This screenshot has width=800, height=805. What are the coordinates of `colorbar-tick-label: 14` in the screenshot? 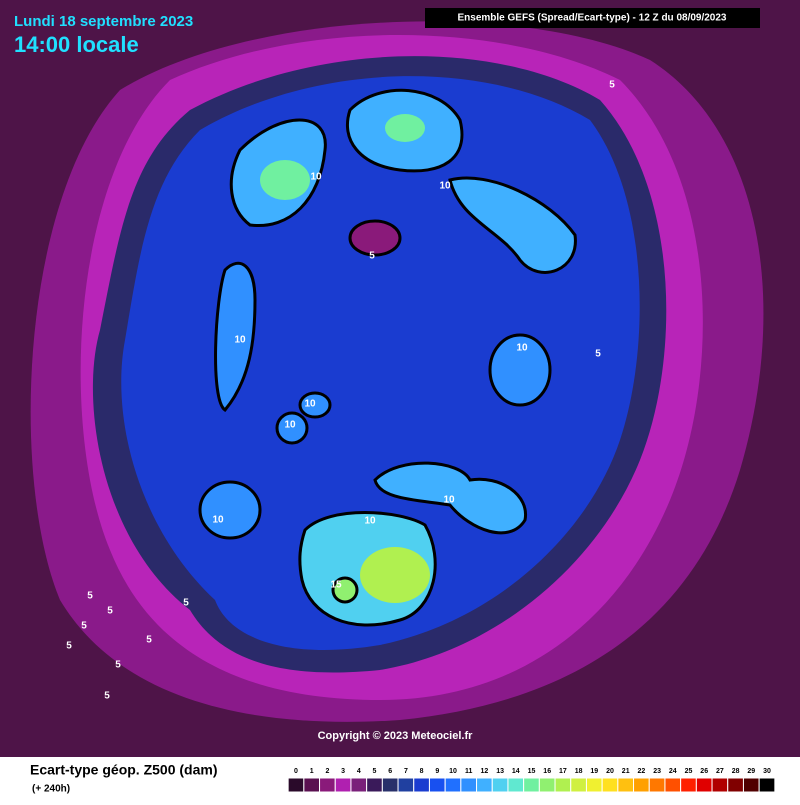 It's located at (516, 771).